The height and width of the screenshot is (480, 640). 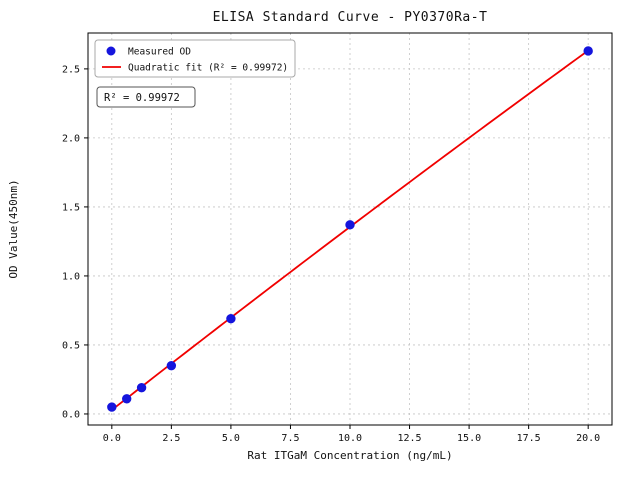 I want to click on x-axis-label: Rat ITGaM Concentration (ng/mL), so click(x=349, y=455).